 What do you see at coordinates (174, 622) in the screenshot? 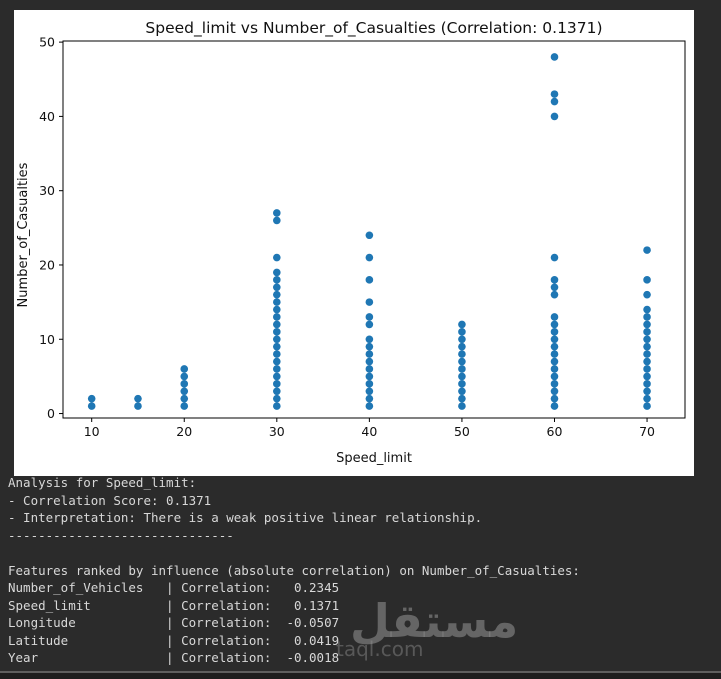
I see `terminal-line-rank-longitude: Longitude | Correlation: -0.0507` at bounding box center [174, 622].